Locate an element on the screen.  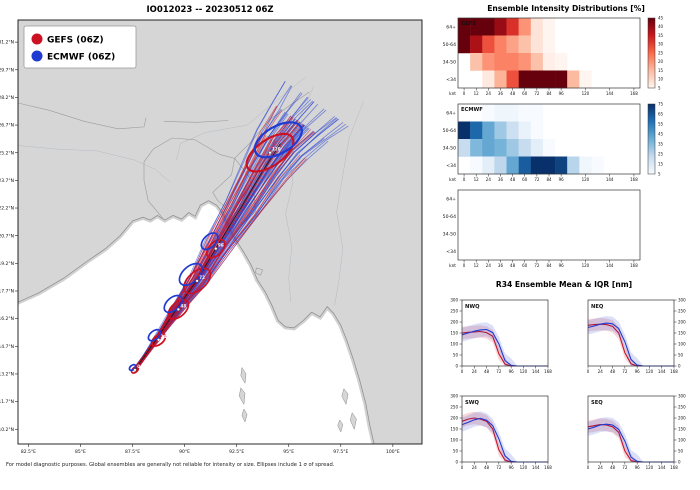
r34-x-tick-label: 96 is located at coordinates (638, 371).